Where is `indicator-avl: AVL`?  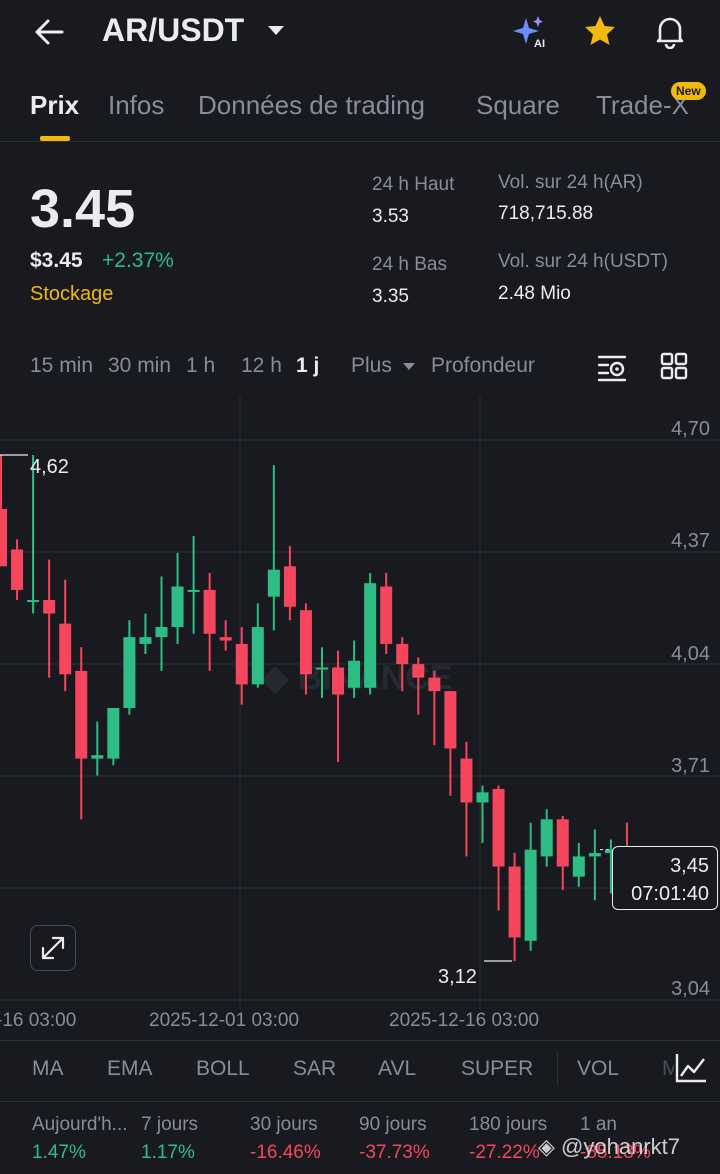
indicator-avl: AVL is located at coordinates (397, 1068).